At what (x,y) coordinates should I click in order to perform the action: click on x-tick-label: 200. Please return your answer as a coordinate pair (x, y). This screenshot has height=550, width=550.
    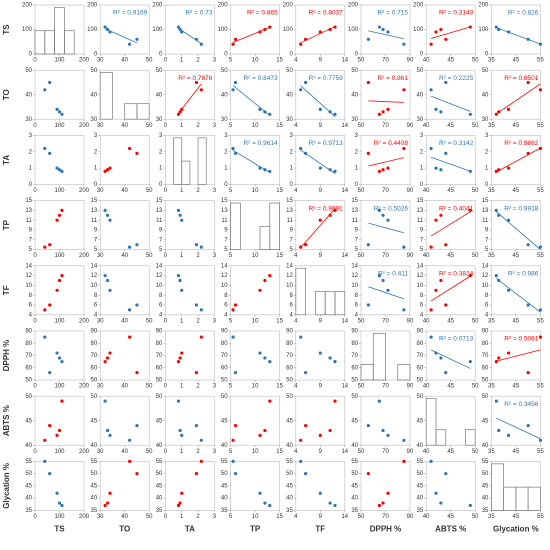
    Looking at the image, I should click on (84, 517).